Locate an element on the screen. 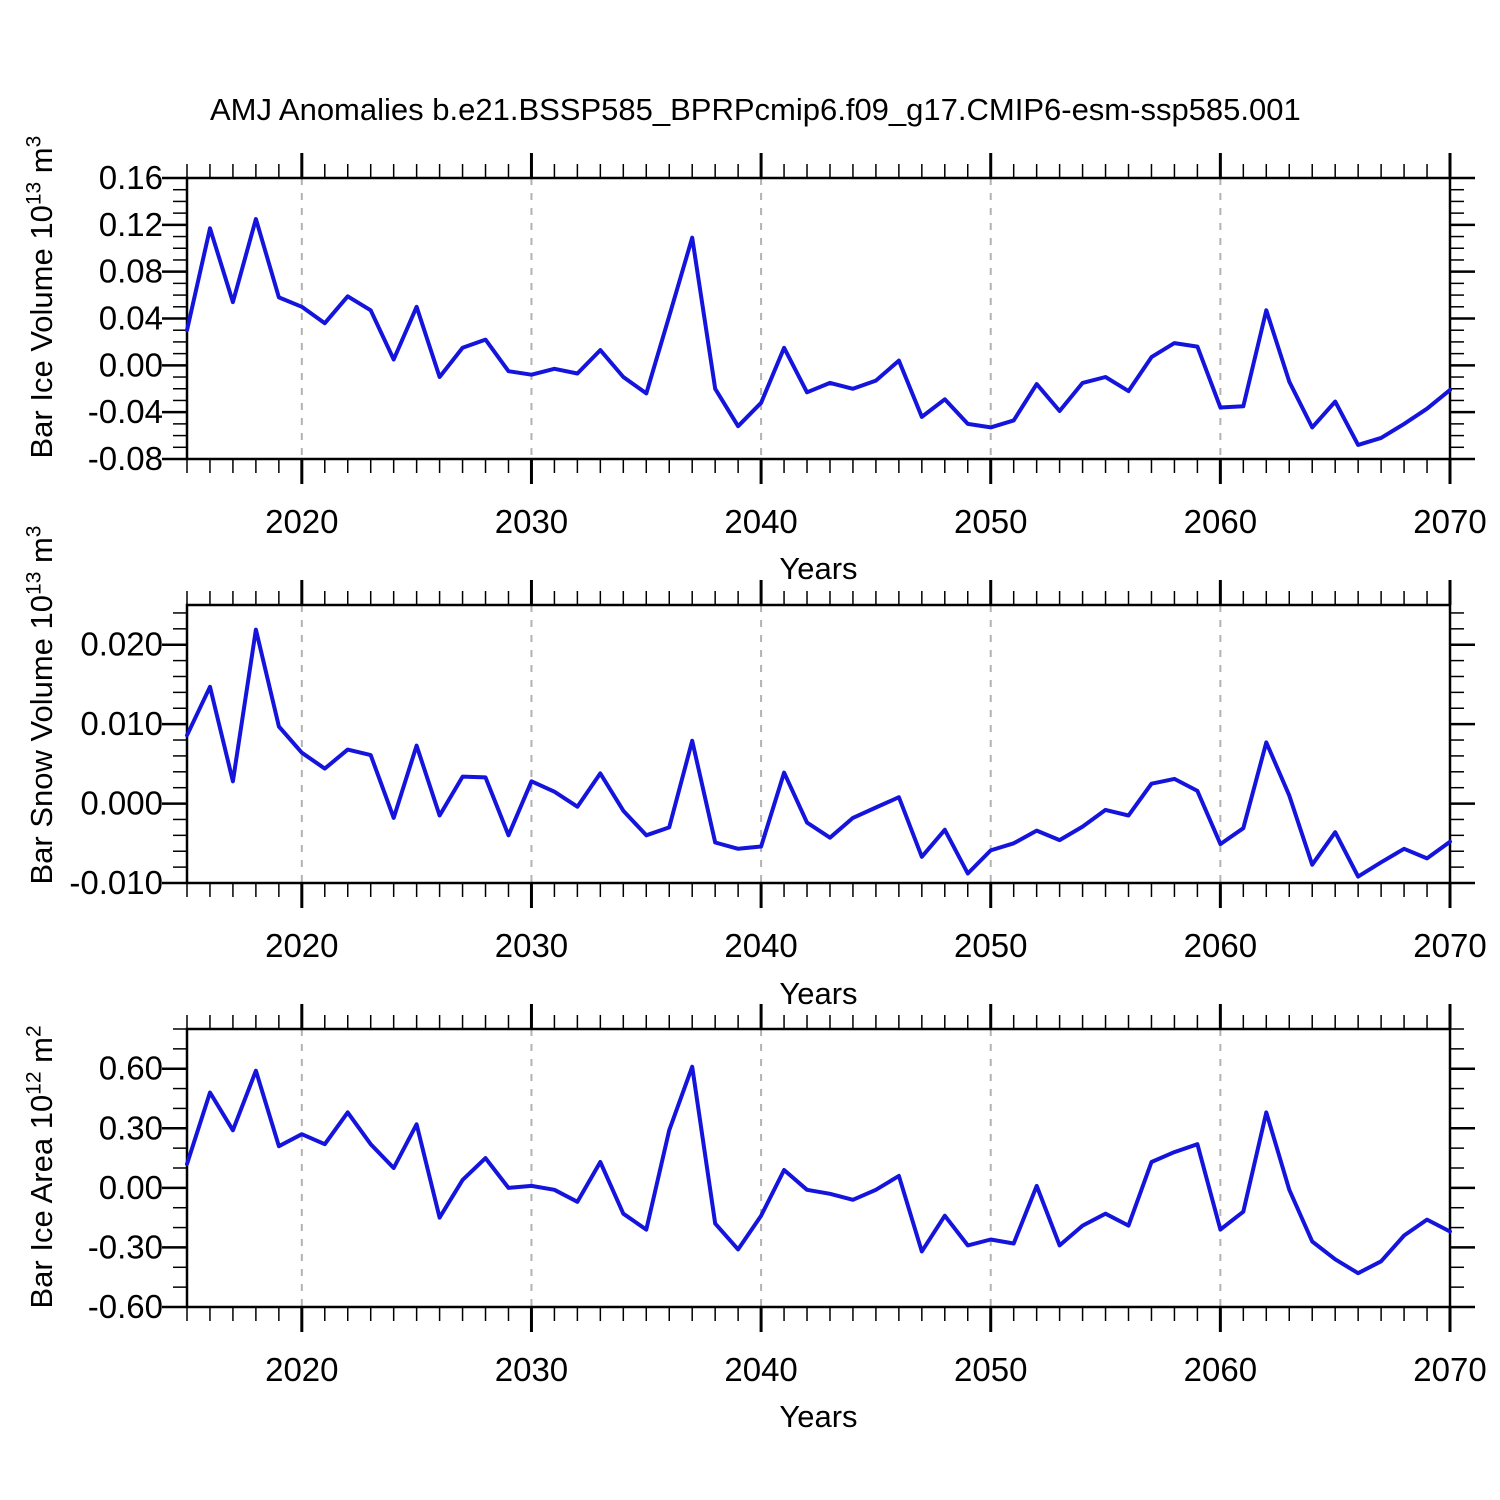 The image size is (1500, 1500). y-tick-label: -0.010 is located at coordinates (116, 882).